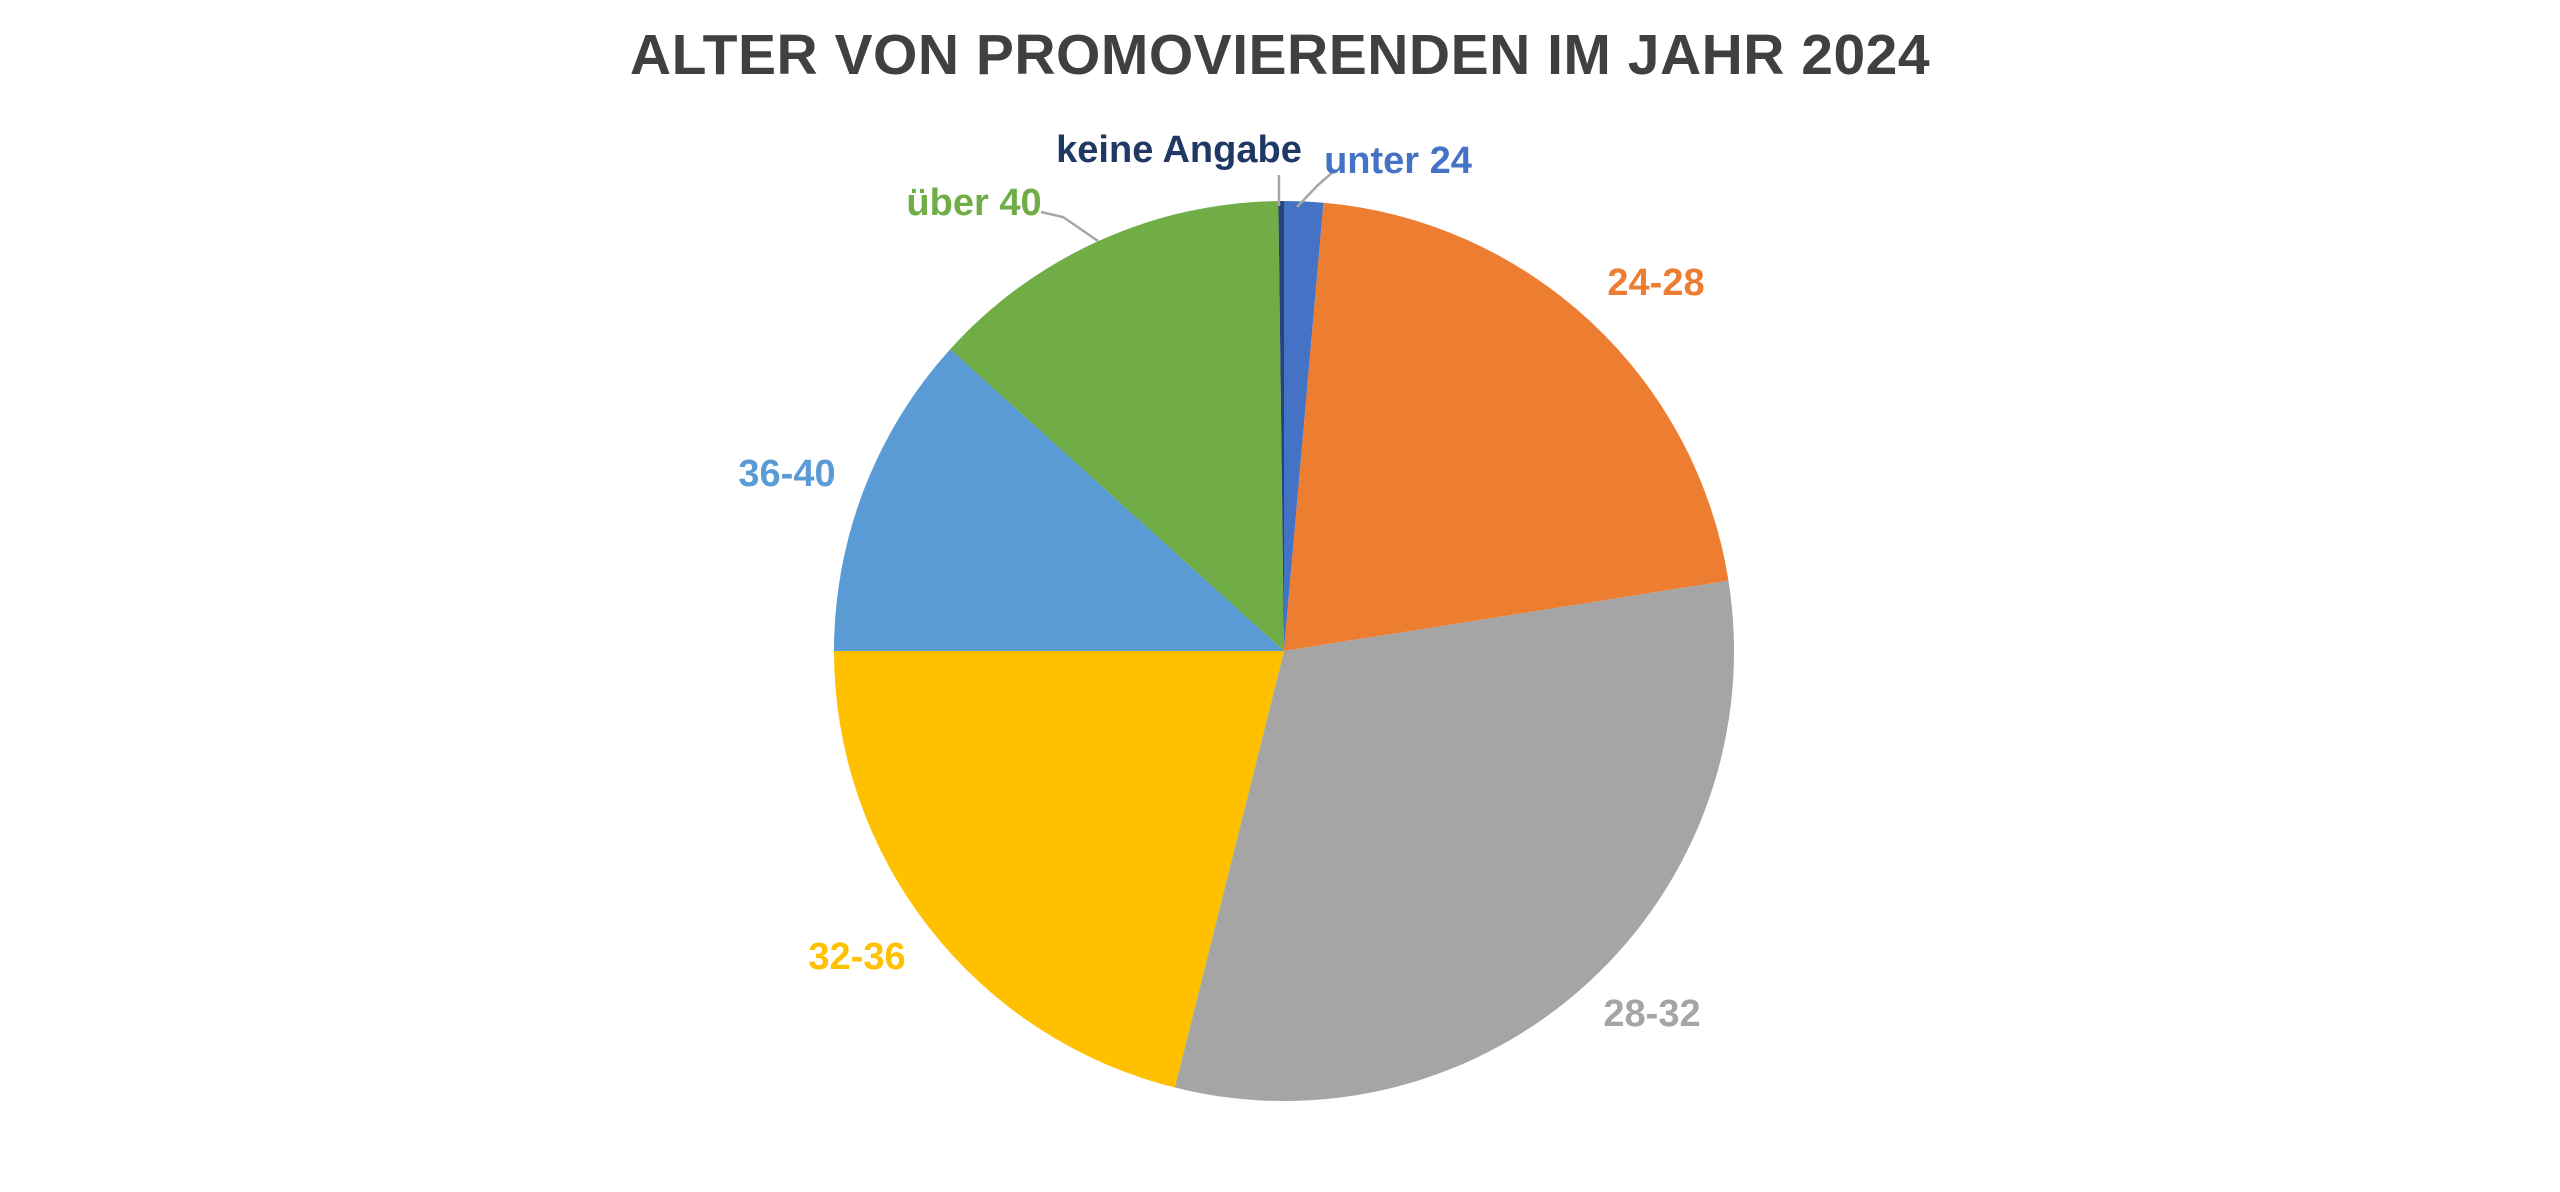 The image size is (2560, 1192). What do you see at coordinates (1656, 283) in the screenshot?
I see `slice-label-24-28: 24-28` at bounding box center [1656, 283].